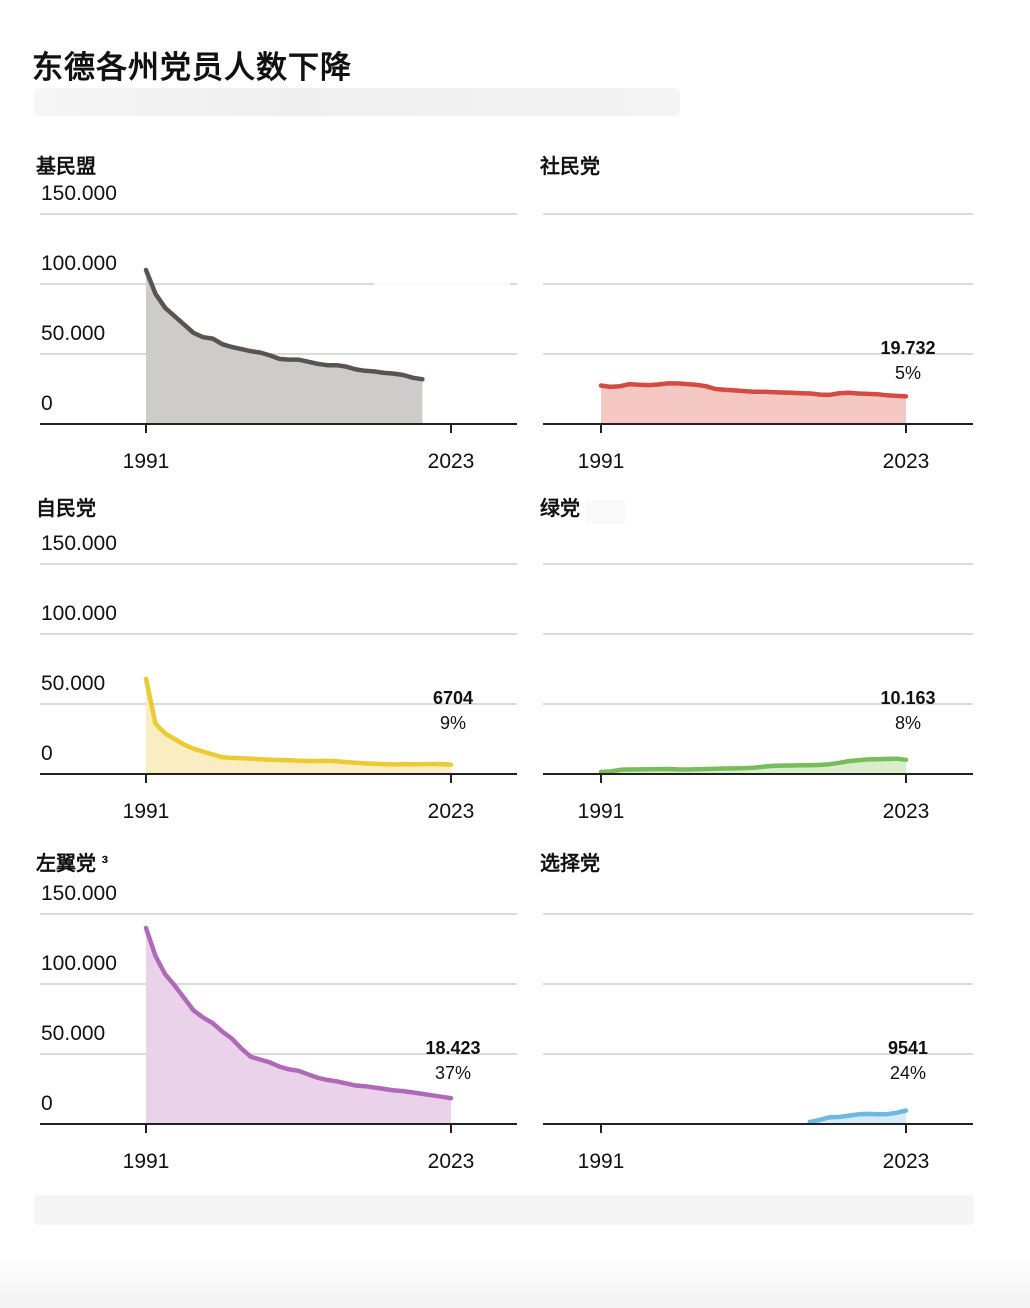 The height and width of the screenshot is (1308, 1030). I want to click on chart-panel-6: 选择党 1991 2023 9541 24%, so click(756, 1012).